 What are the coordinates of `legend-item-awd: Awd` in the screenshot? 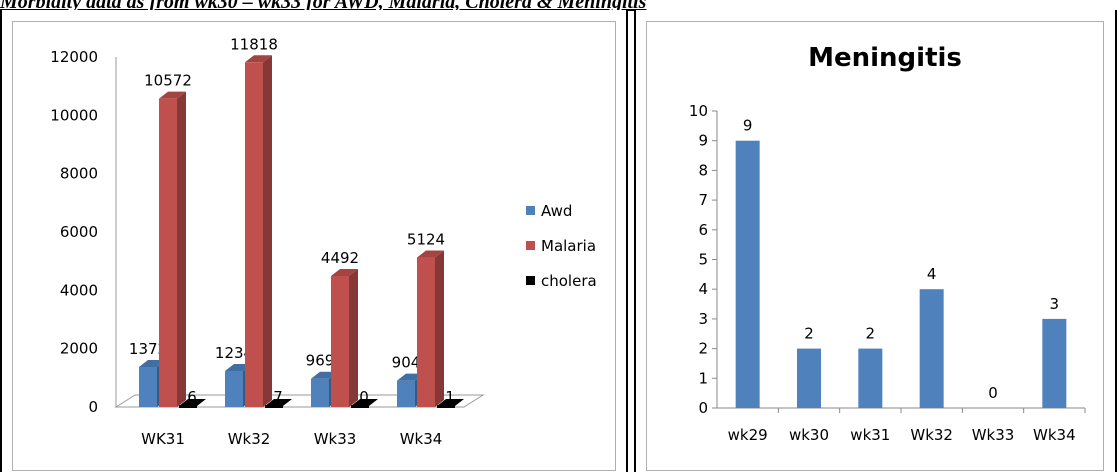 It's located at (549, 211).